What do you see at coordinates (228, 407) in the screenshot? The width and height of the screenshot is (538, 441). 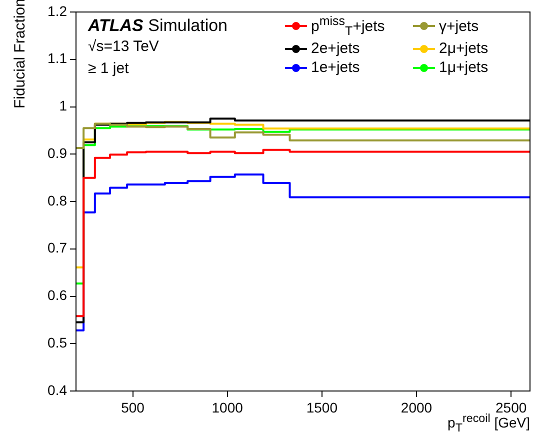 I see `x-tick-label: 1000` at bounding box center [228, 407].